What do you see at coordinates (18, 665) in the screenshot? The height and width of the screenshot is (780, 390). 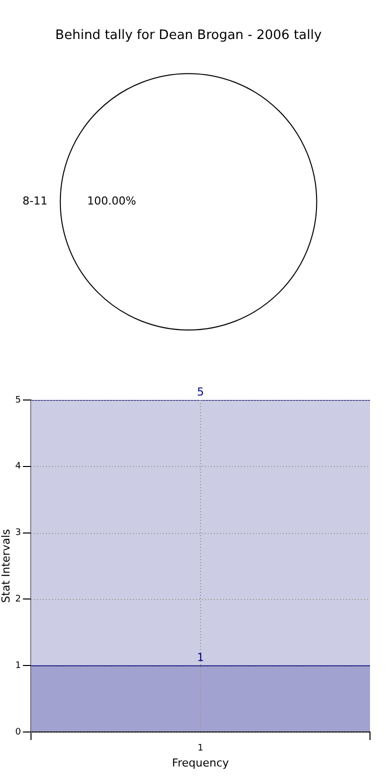 I see `y-tick-label: 1` at bounding box center [18, 665].